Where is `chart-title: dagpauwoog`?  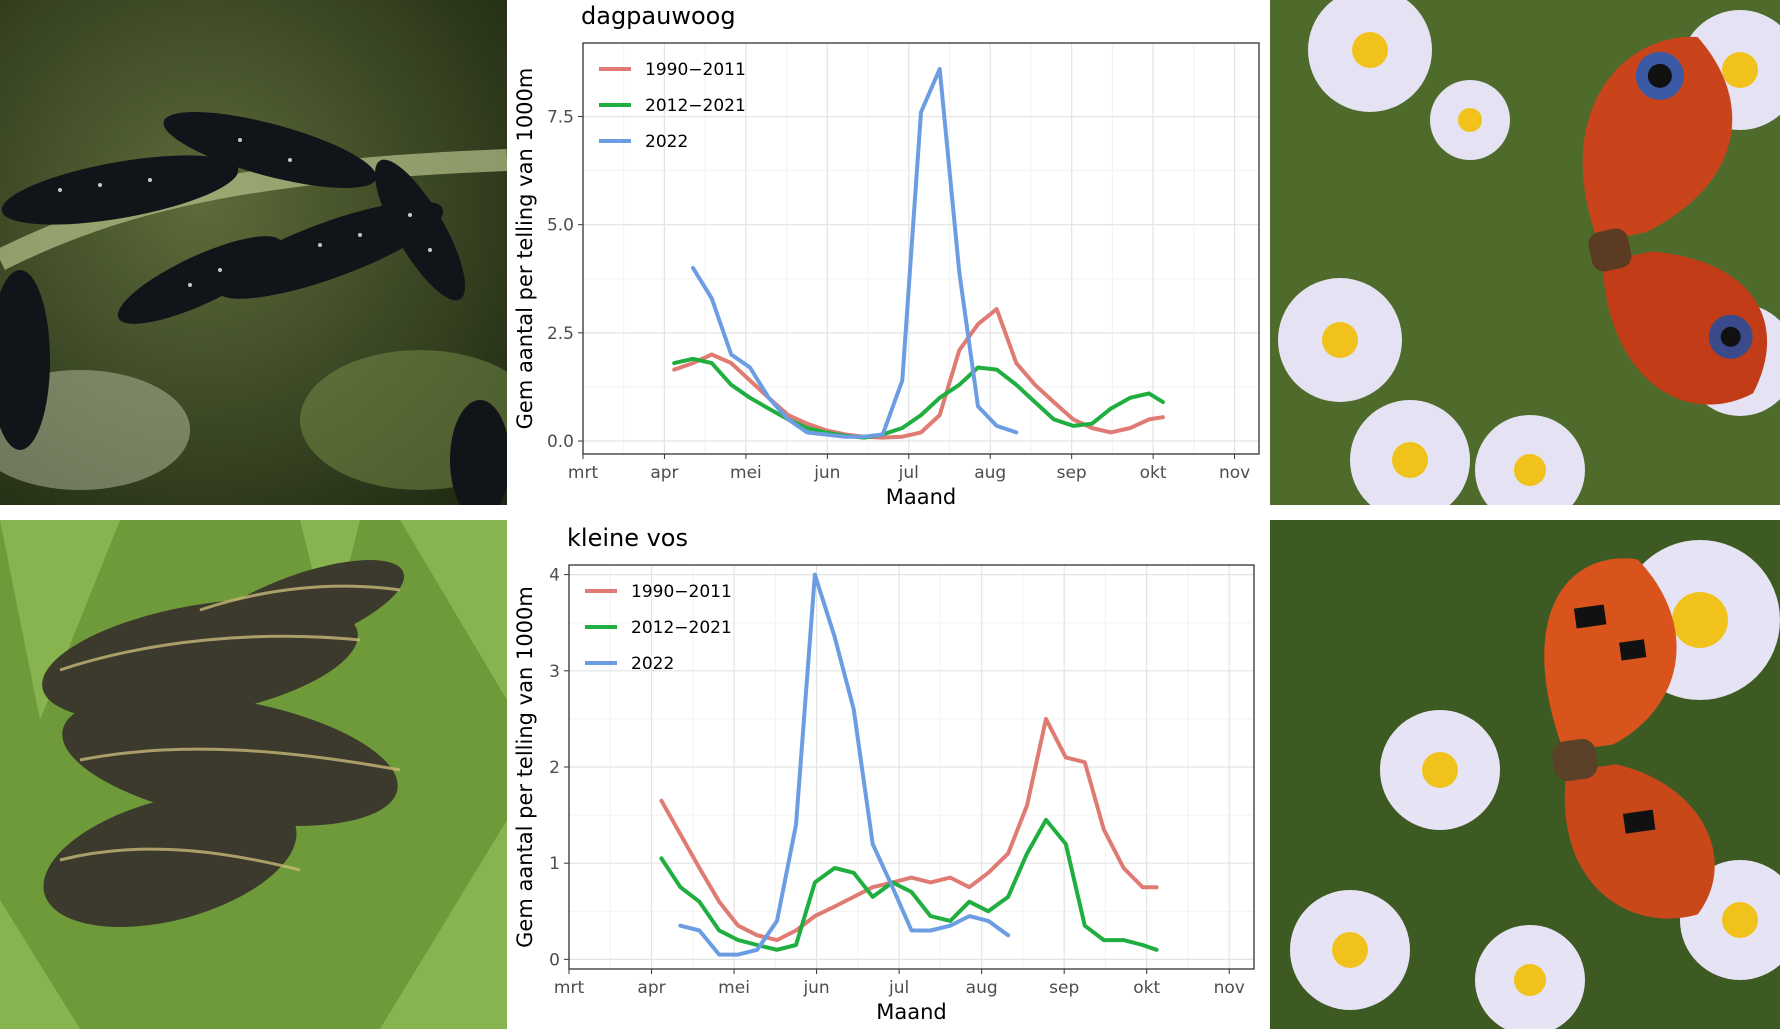 chart-title: dagpauwoog is located at coordinates (658, 16).